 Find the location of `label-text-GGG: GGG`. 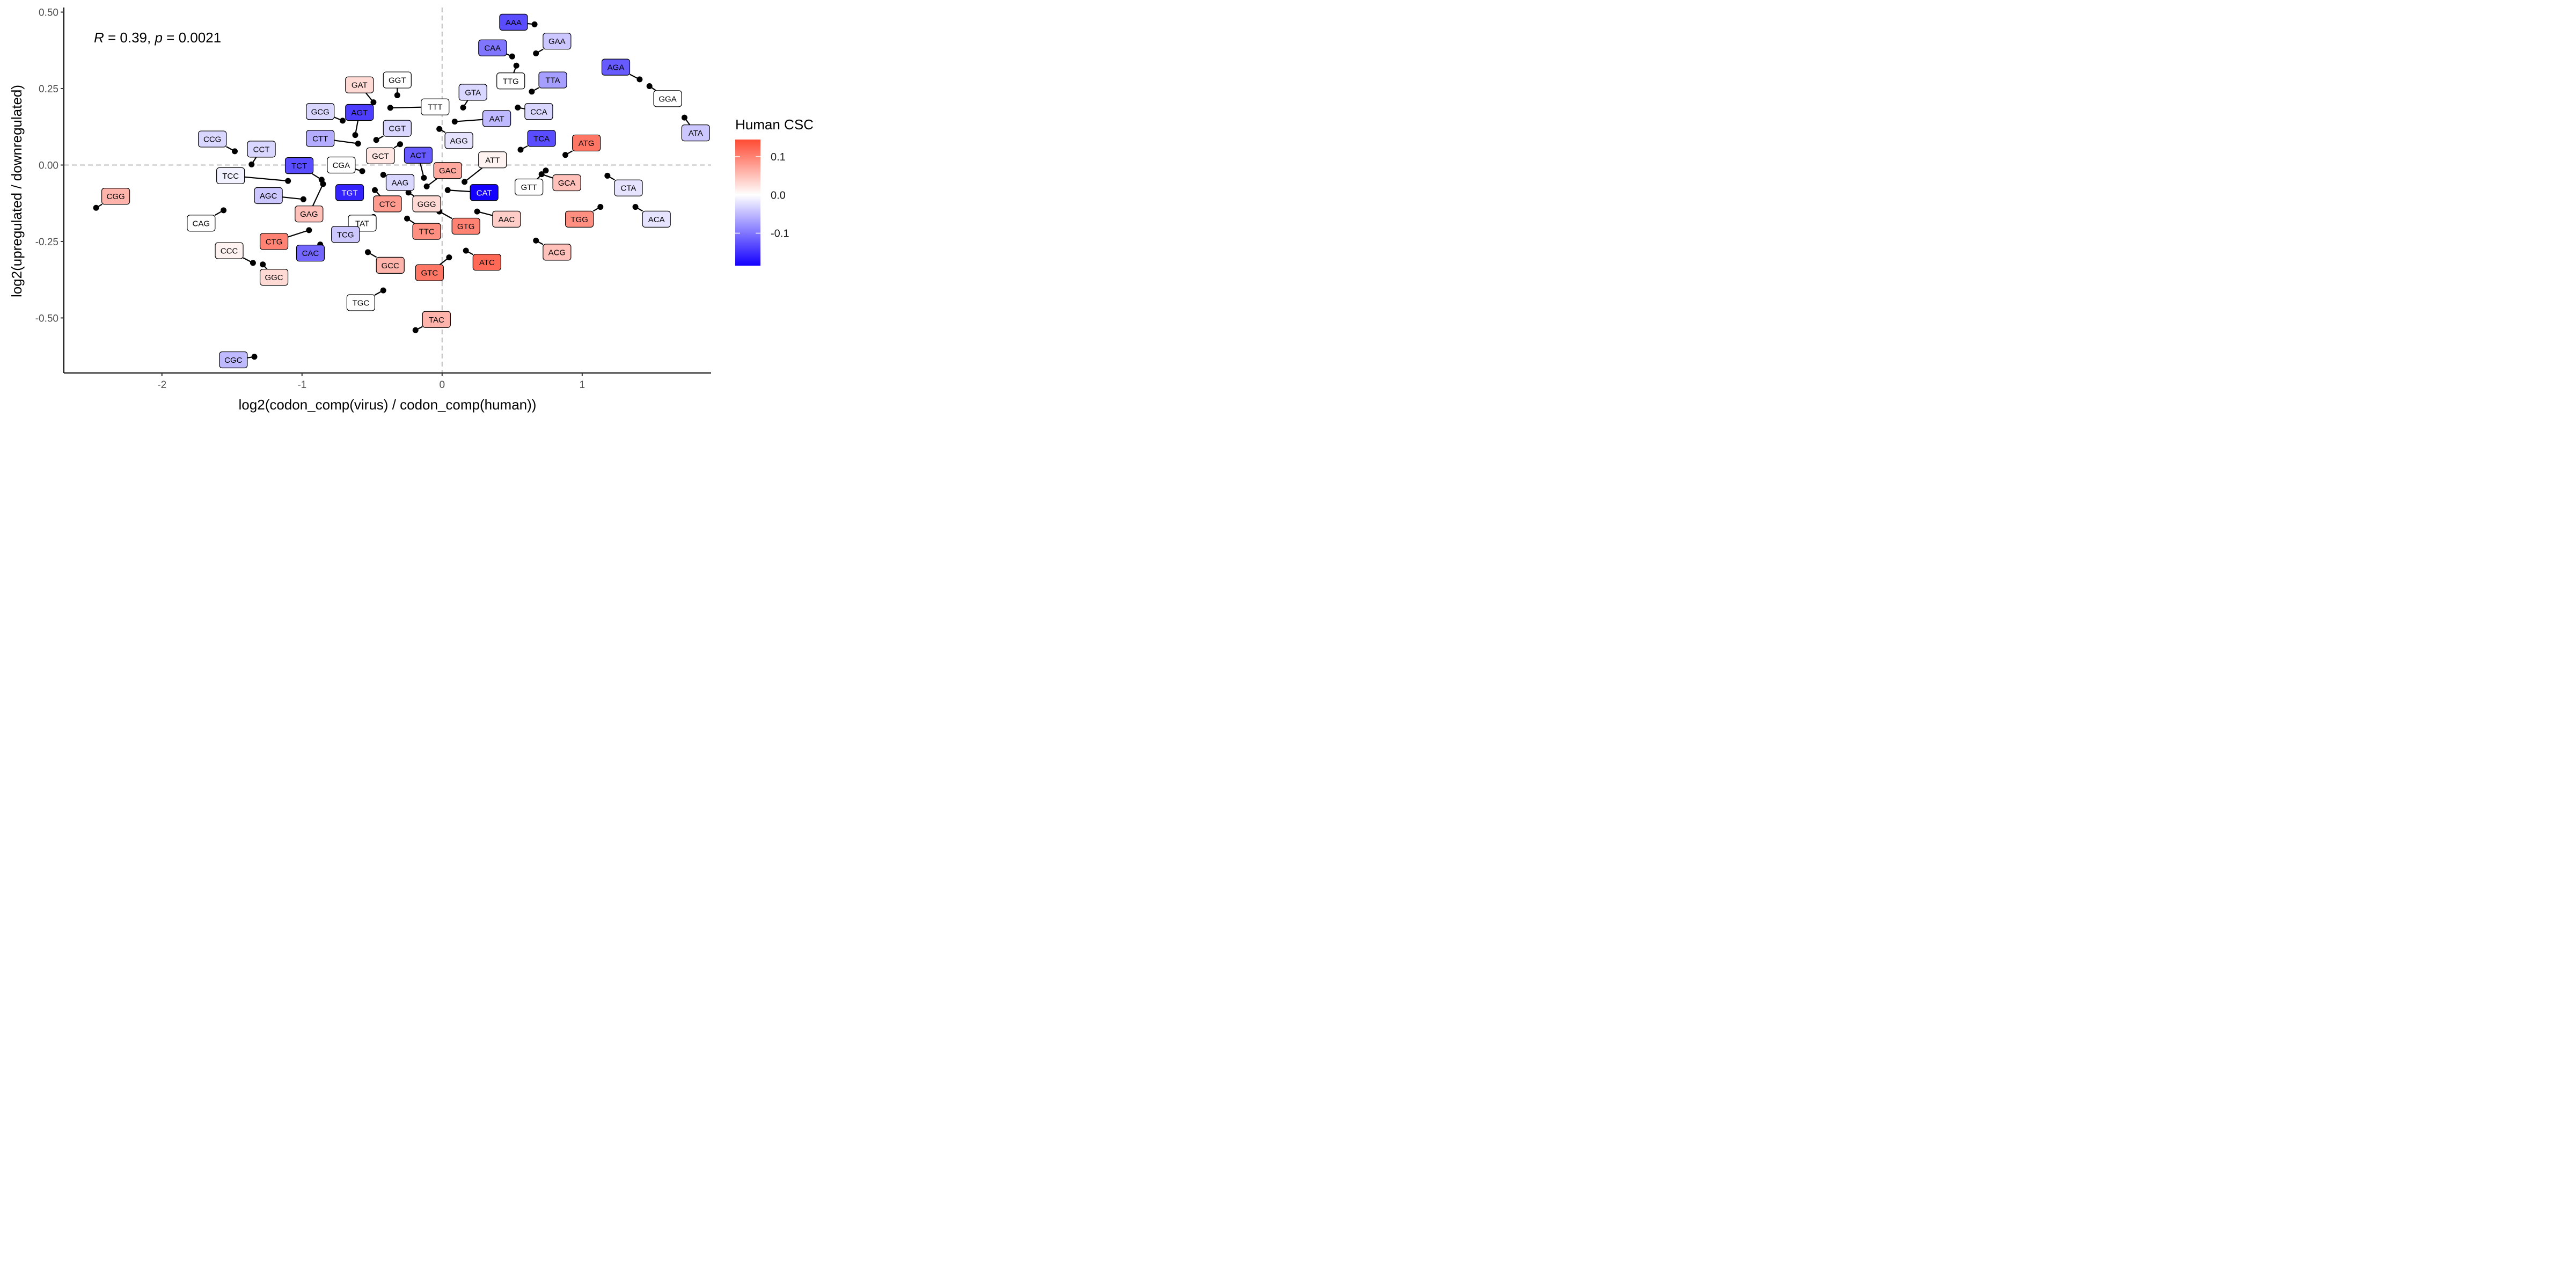

label-text-GGG: GGG is located at coordinates (427, 204).